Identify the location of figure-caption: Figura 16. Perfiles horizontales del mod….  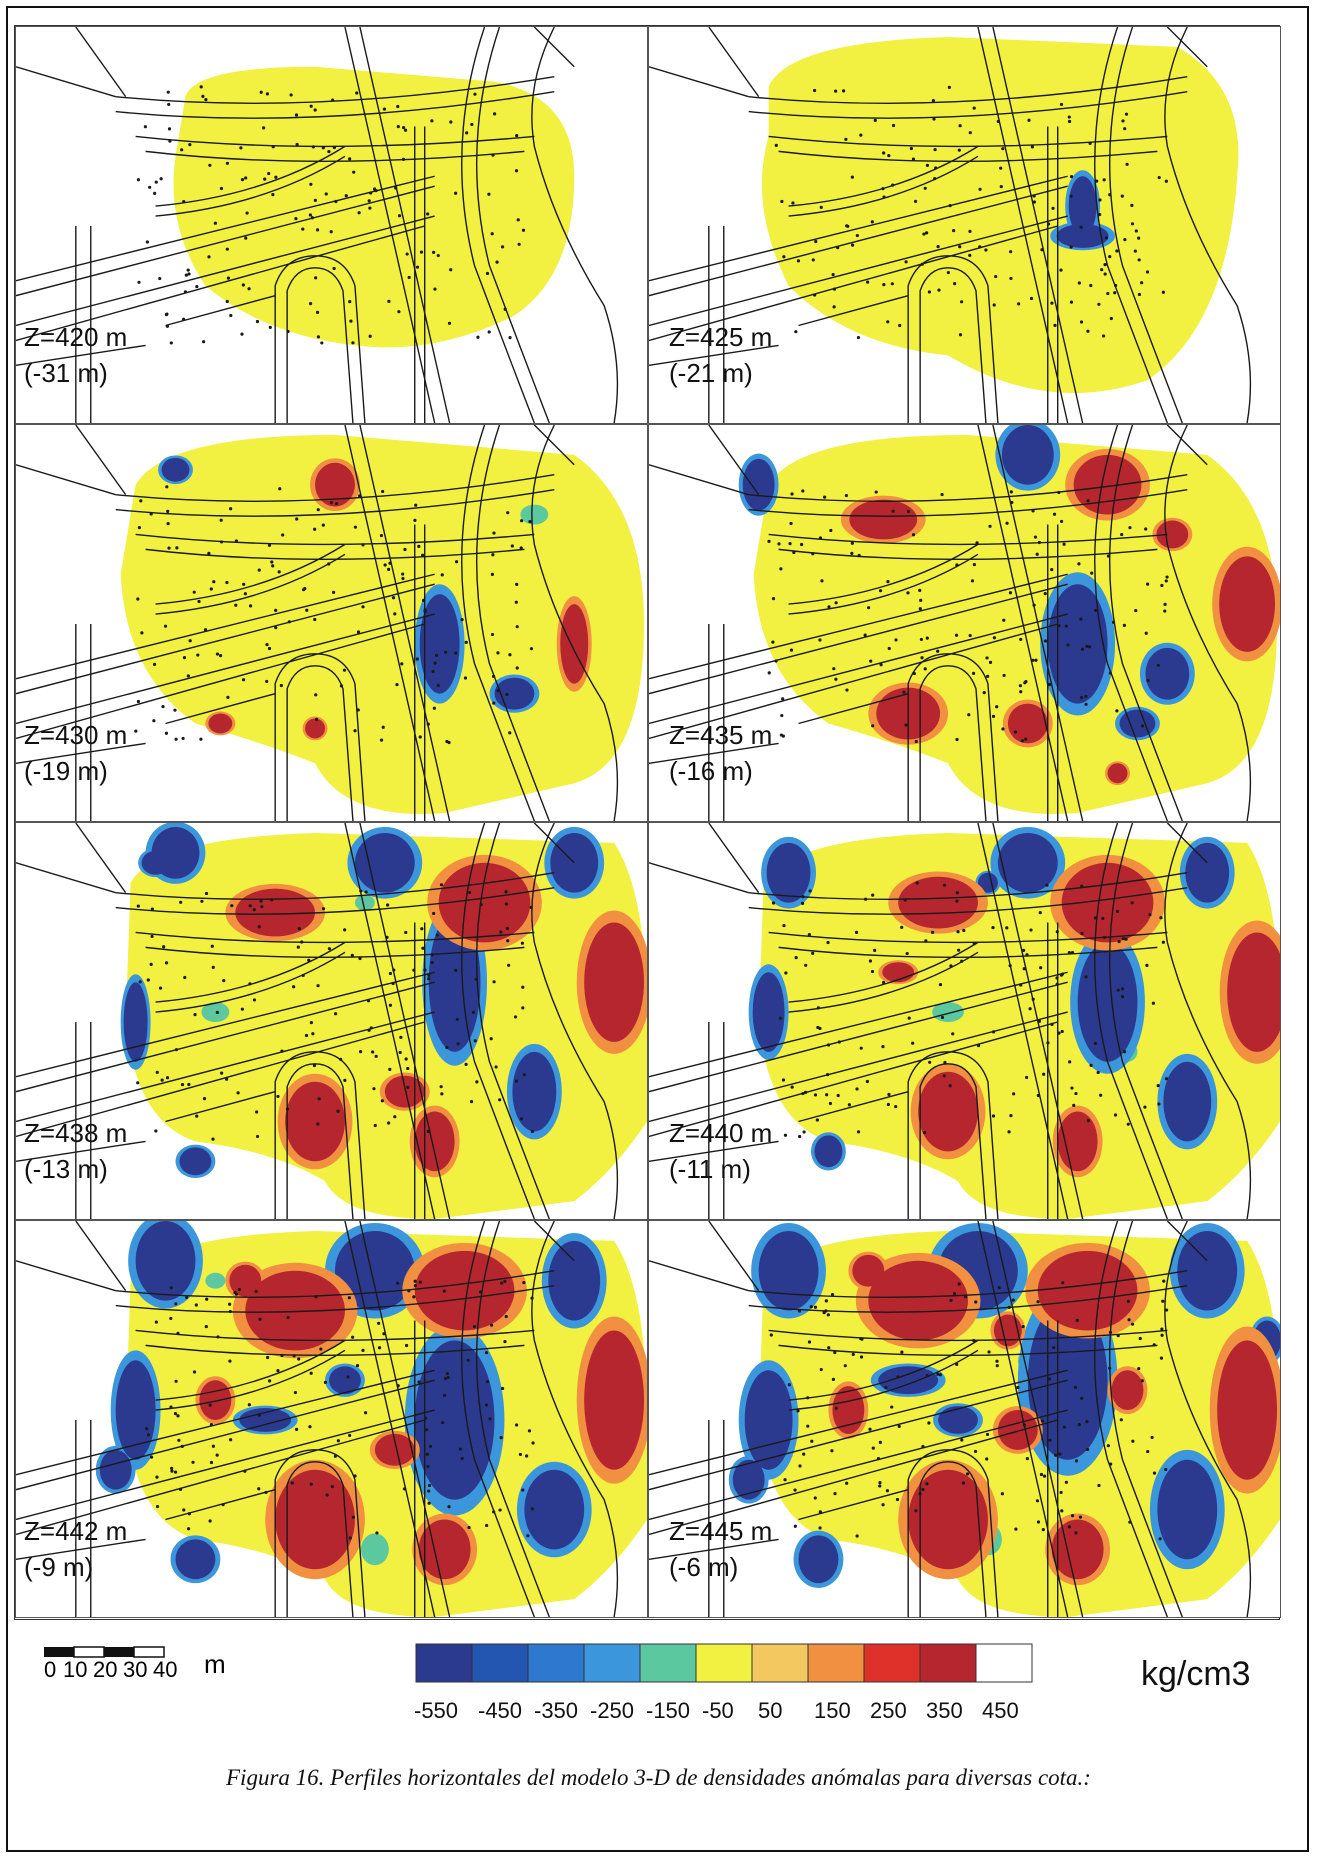
(658, 1777).